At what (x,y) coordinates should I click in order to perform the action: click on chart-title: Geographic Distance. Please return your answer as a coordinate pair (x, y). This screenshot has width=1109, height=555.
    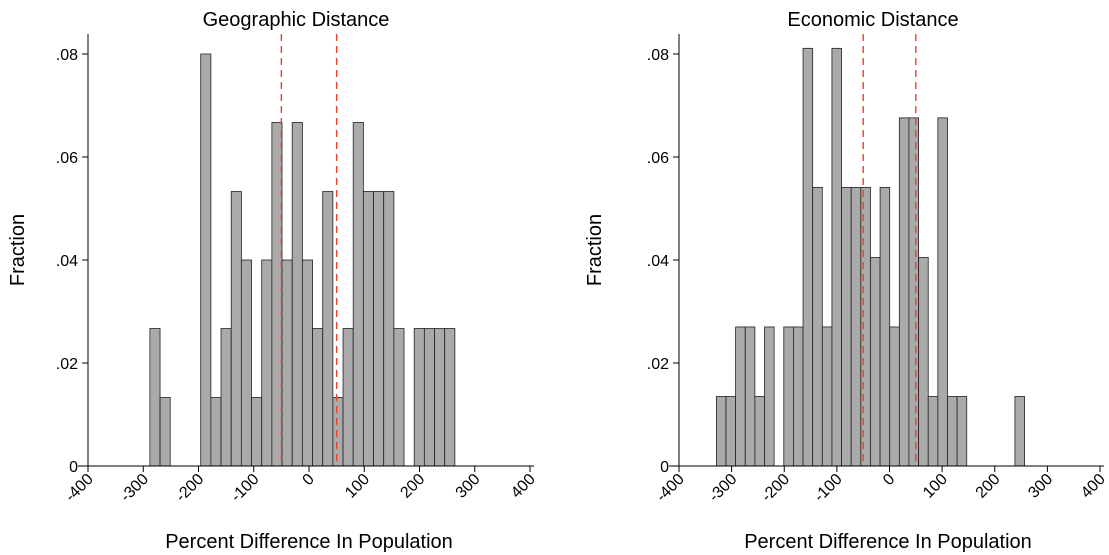
    Looking at the image, I should click on (296, 20).